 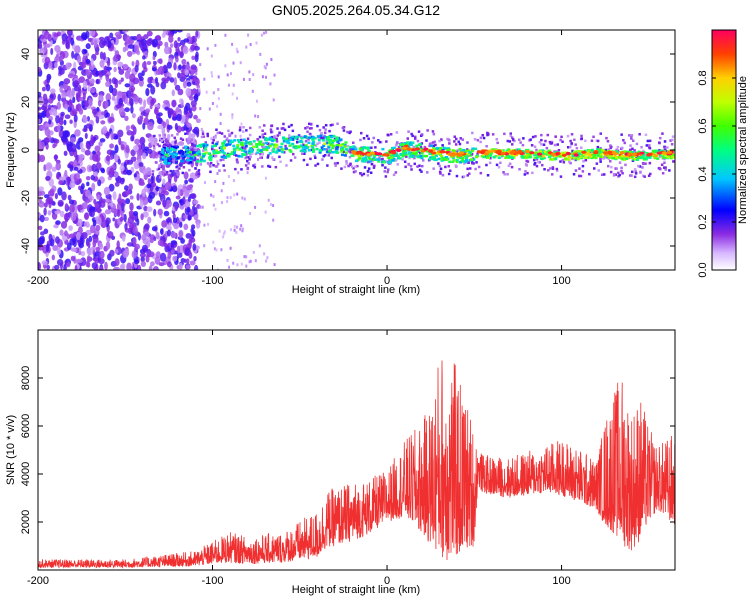 What do you see at coordinates (11, 450) in the screenshot?
I see `snr-y-axis-label: SNR (10 * v/v)` at bounding box center [11, 450].